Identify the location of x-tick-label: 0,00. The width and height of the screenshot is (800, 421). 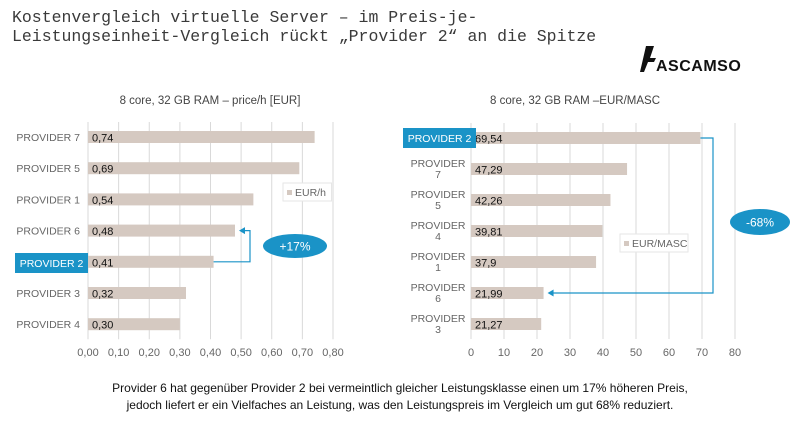
(87, 353).